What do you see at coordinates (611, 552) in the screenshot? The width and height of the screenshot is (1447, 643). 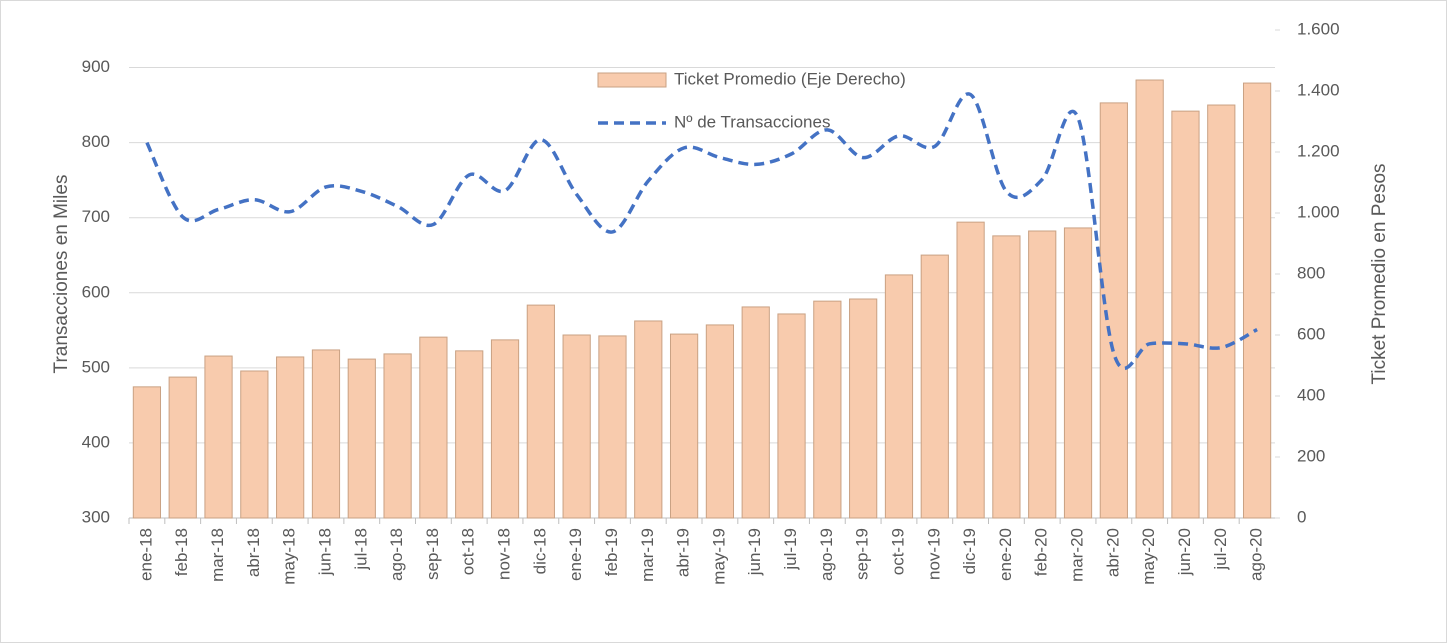 I see `x-tick-label: feb-19` at bounding box center [611, 552].